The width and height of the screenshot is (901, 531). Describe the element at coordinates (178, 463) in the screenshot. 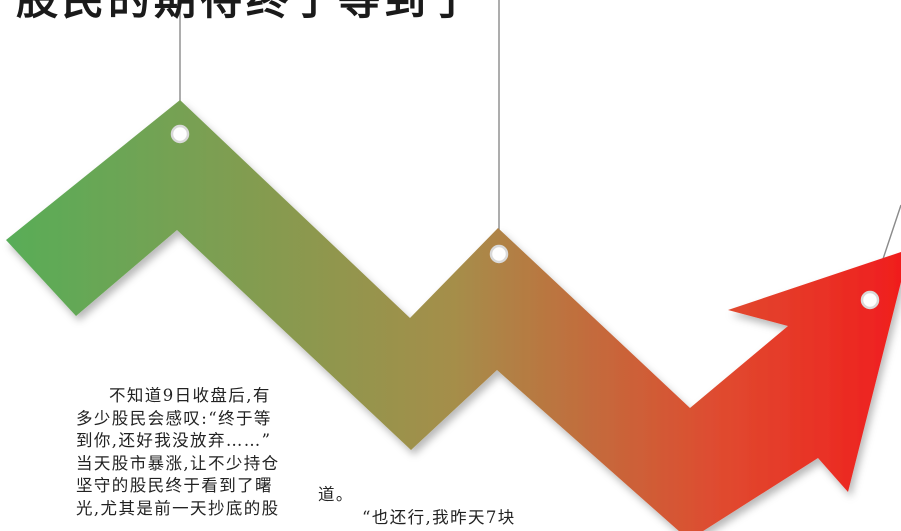

I see `text-line: 当天股市暴涨,让不少持仓` at that location.